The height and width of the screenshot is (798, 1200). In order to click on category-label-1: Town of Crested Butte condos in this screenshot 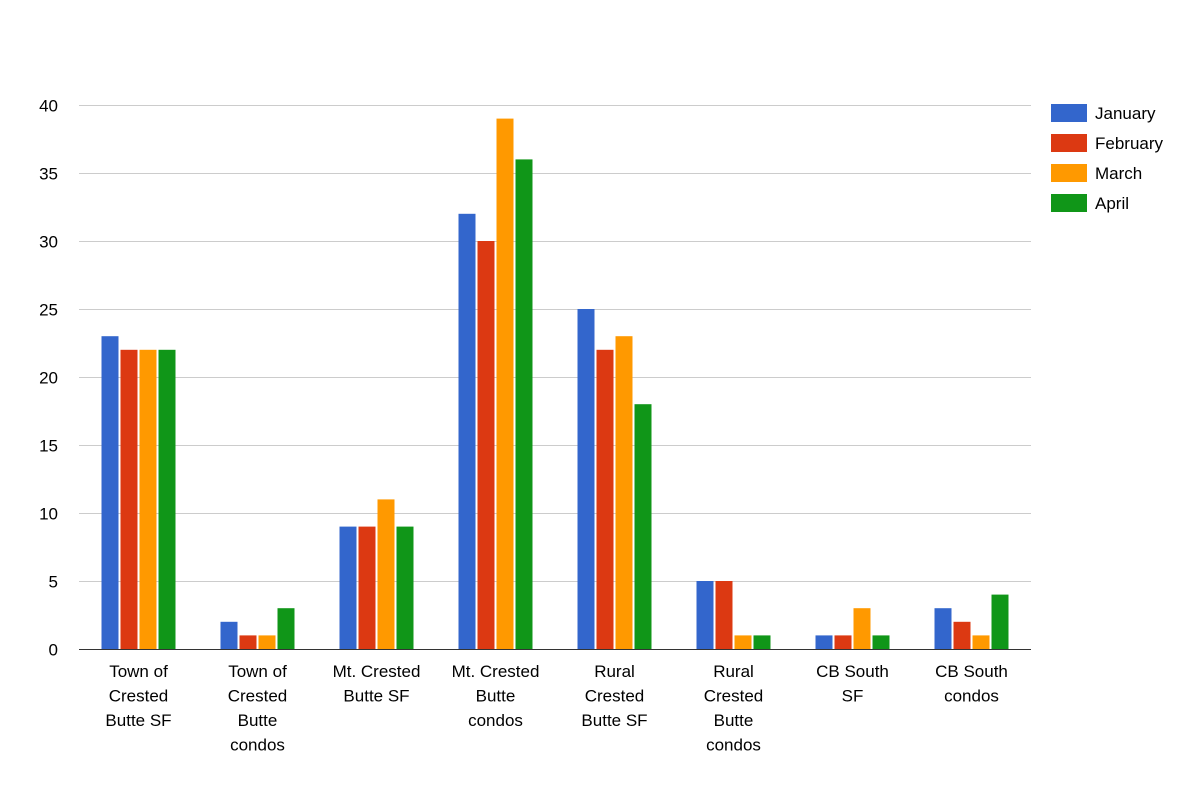, I will do `click(258, 708)`.